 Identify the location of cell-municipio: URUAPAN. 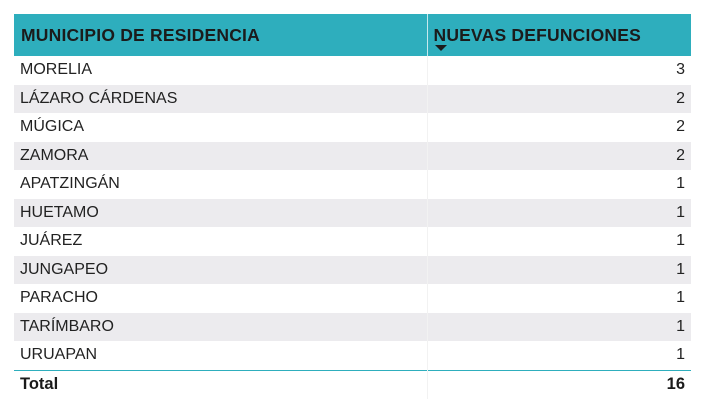
(220, 355).